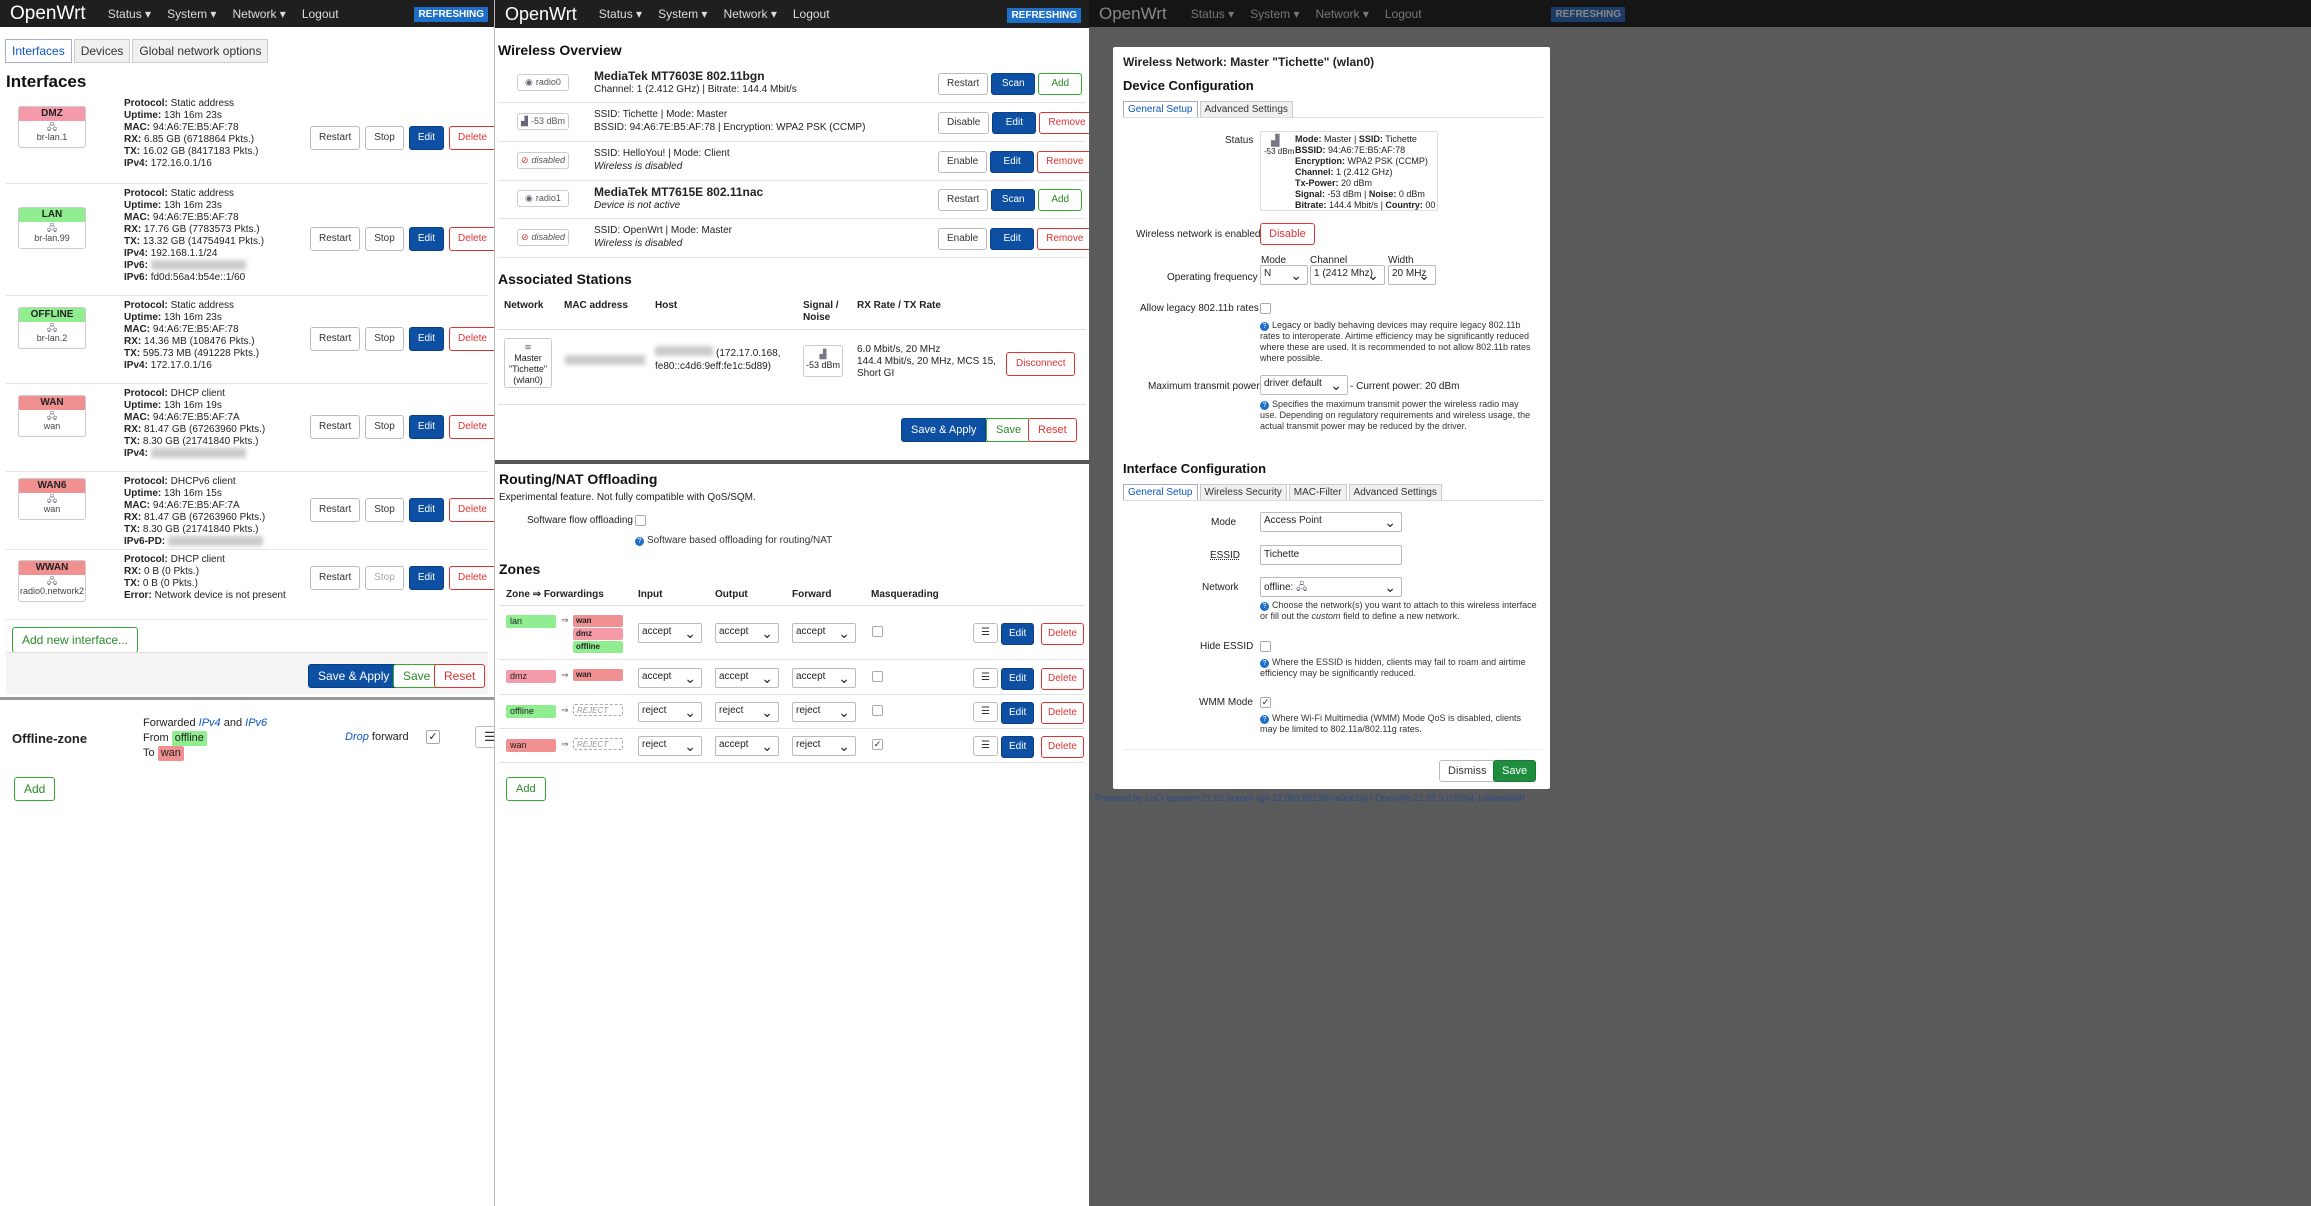 Image resolution: width=2311 pixels, height=1206 pixels. Describe the element at coordinates (1515, 771) in the screenshot. I see `modal-save-button: Save` at that location.